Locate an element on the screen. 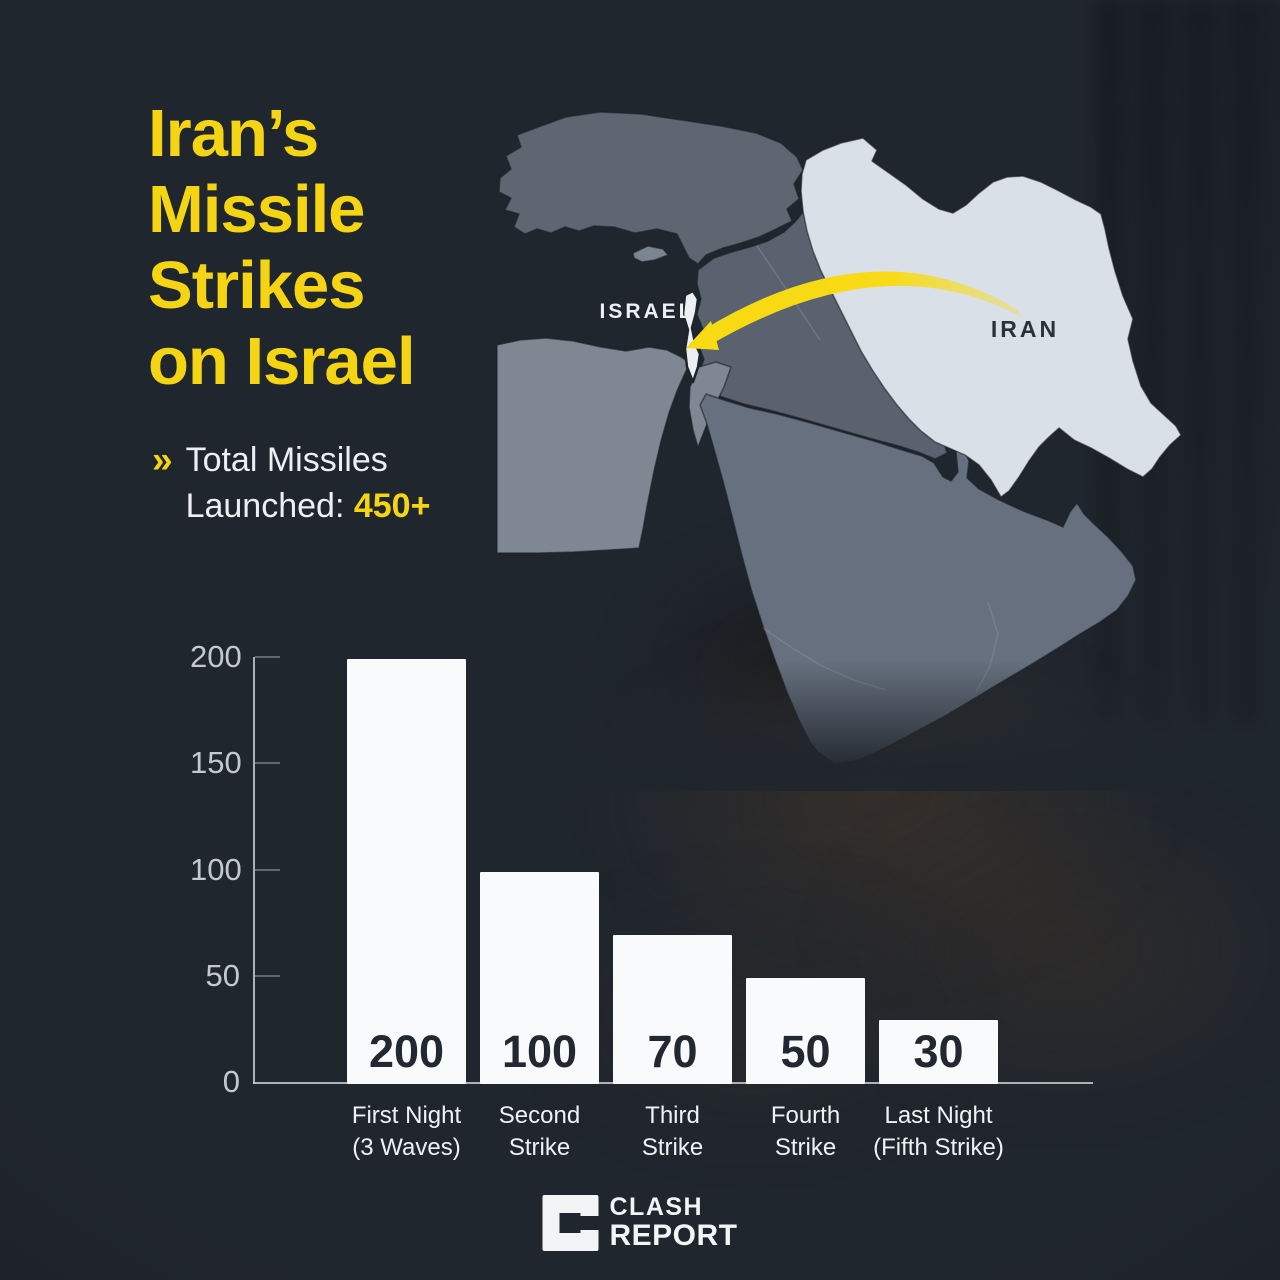 This screenshot has width=1280, height=1280. total-missiles-callout: » Total Missiles Launched: 450+ is located at coordinates (291, 483).